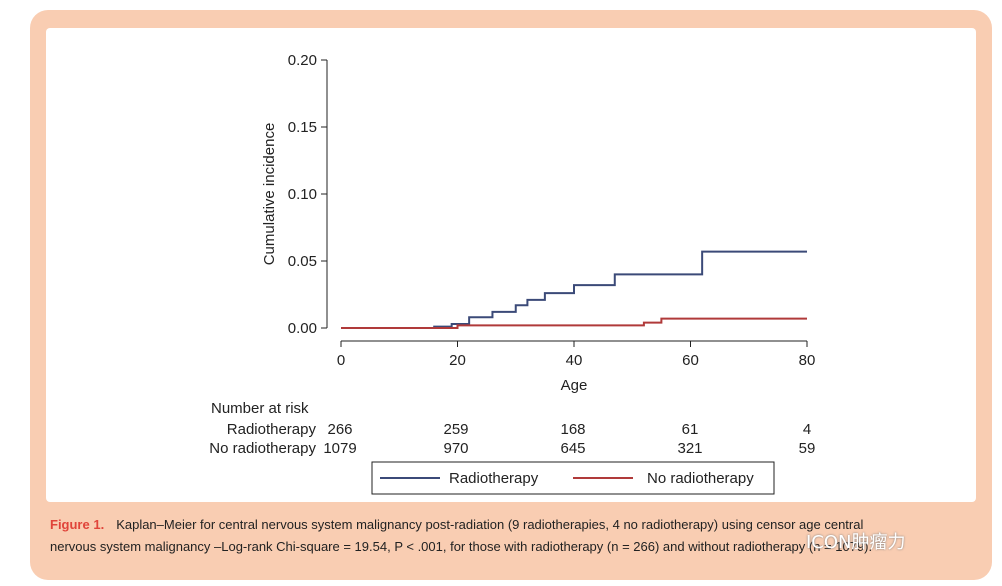  Describe the element at coordinates (807, 448) in the screenshot. I see `risk-value: 59` at that location.